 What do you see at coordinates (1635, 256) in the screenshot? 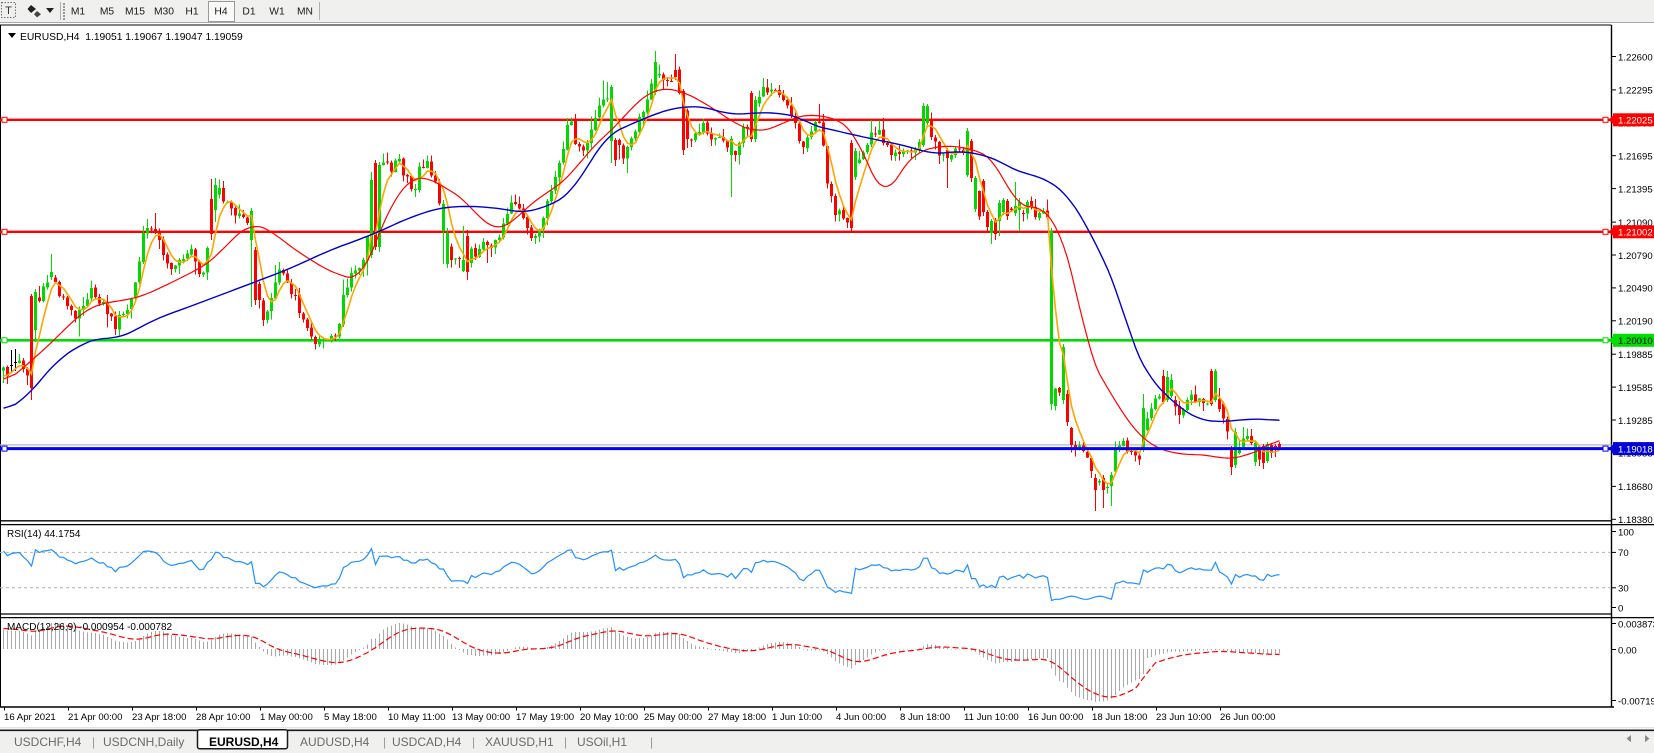
I see `svg-text: 1.20790` at bounding box center [1635, 256].